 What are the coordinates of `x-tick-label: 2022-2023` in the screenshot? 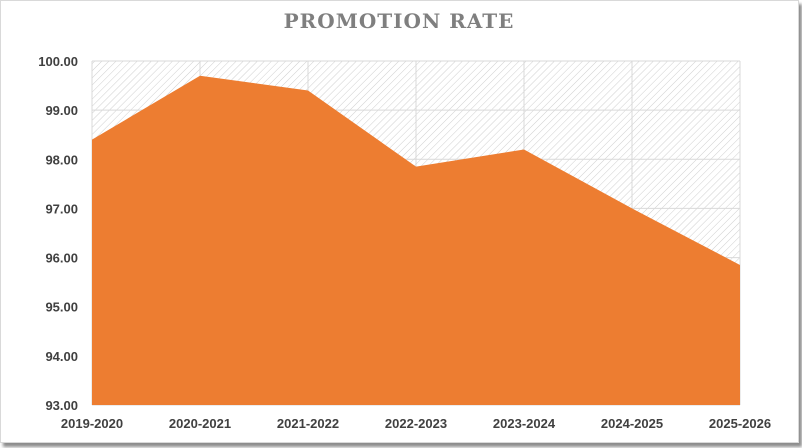 It's located at (416, 423).